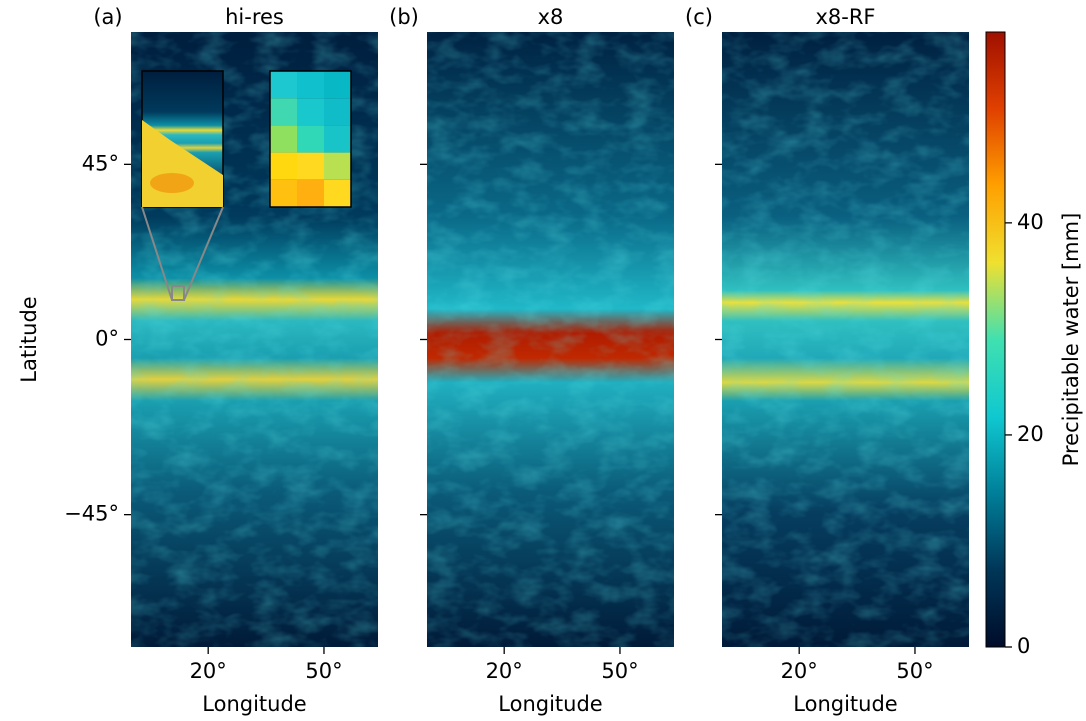  Describe the element at coordinates (845, 17) in the screenshot. I see `panel-title: x8-RF` at that location.